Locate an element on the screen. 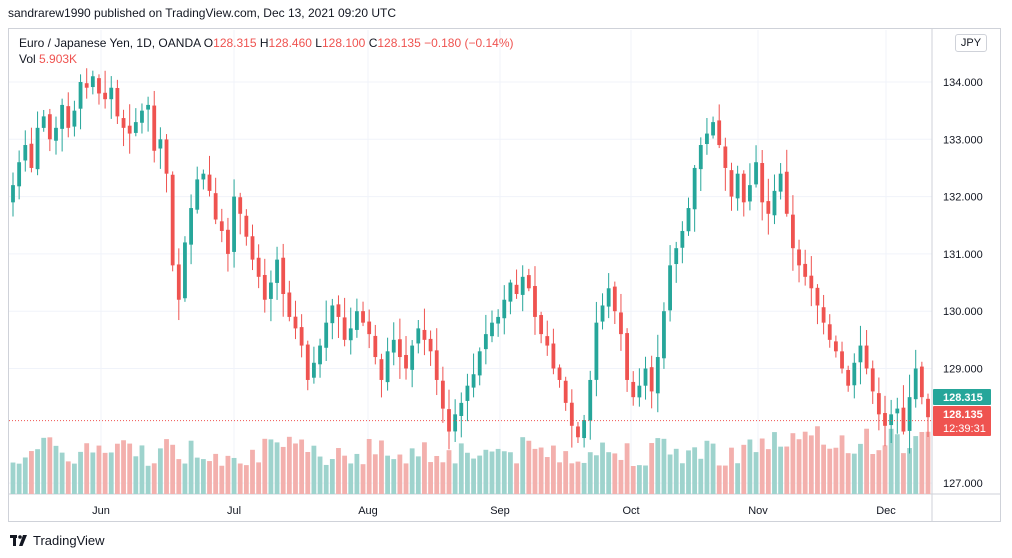 The width and height of the screenshot is (1012, 558). volume-layer is located at coordinates (470, 460).